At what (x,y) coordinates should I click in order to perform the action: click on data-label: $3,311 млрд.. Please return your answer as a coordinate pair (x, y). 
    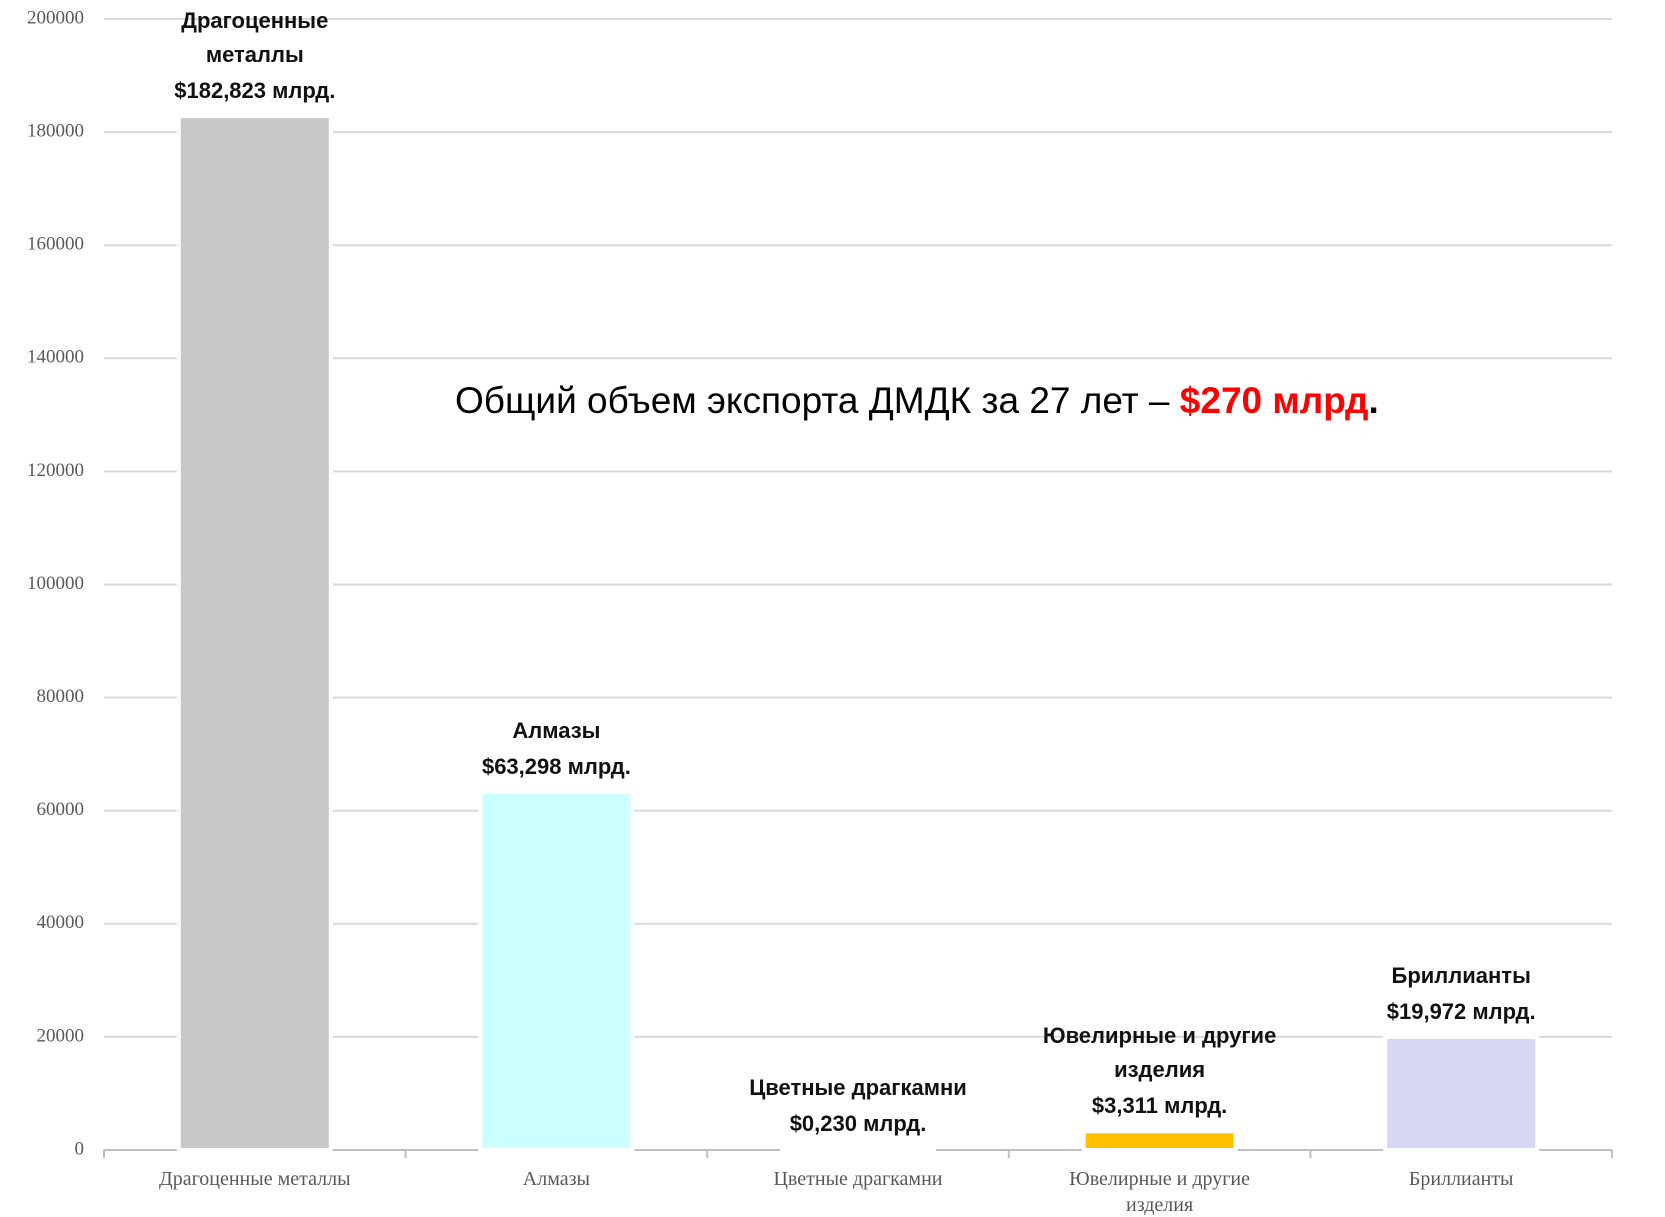
    Looking at the image, I should click on (1159, 1106).